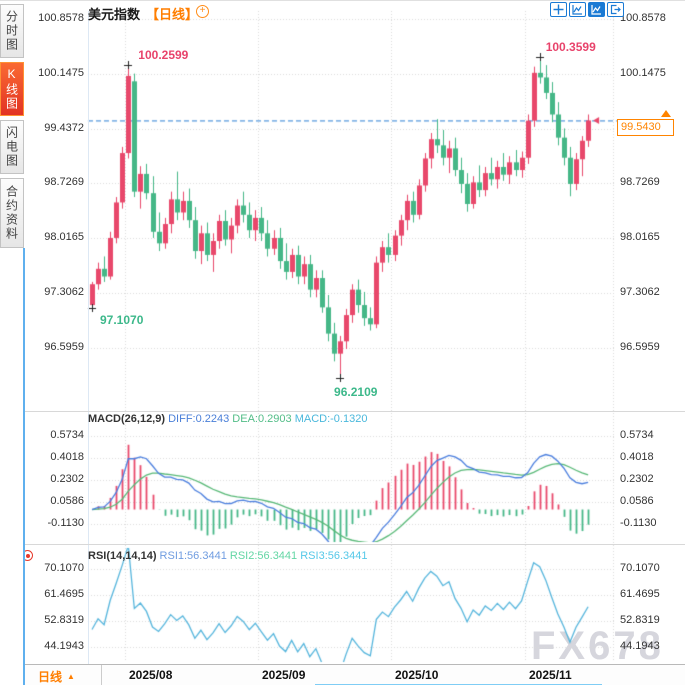 The image size is (685, 685). What do you see at coordinates (127, 419) in the screenshot?
I see `macd-name: MACD(26,12,9)` at bounding box center [127, 419].